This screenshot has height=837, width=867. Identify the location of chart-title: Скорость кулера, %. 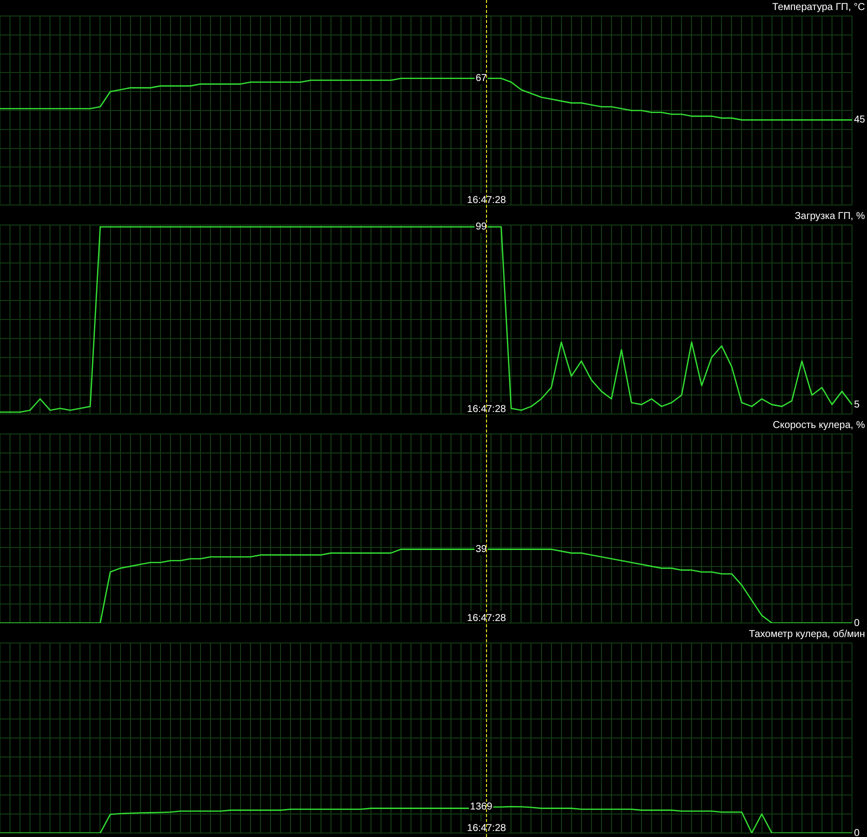
(819, 425).